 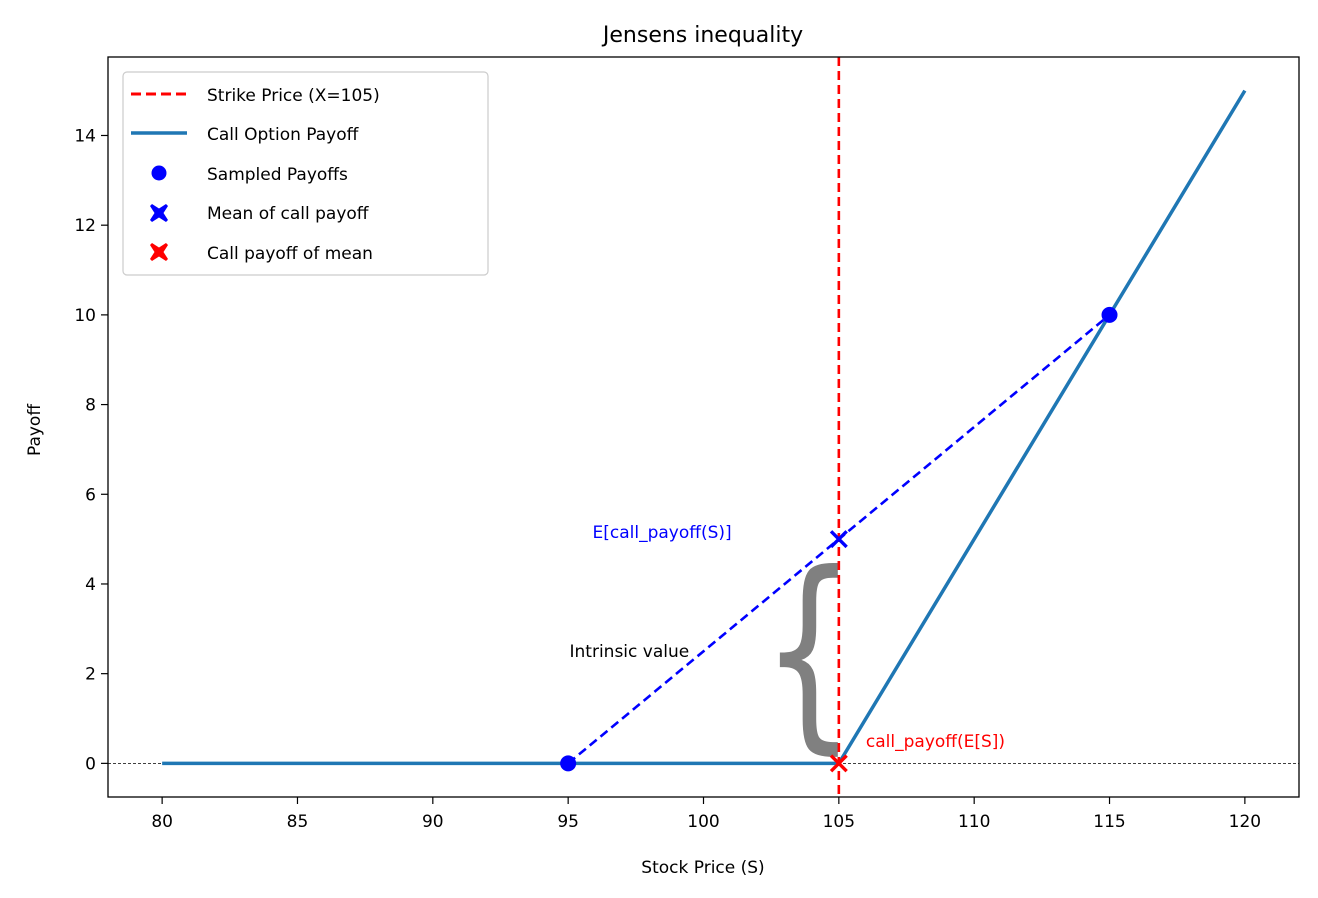 What do you see at coordinates (702, 868) in the screenshot?
I see `x-axis-label: Stock Price (S)` at bounding box center [702, 868].